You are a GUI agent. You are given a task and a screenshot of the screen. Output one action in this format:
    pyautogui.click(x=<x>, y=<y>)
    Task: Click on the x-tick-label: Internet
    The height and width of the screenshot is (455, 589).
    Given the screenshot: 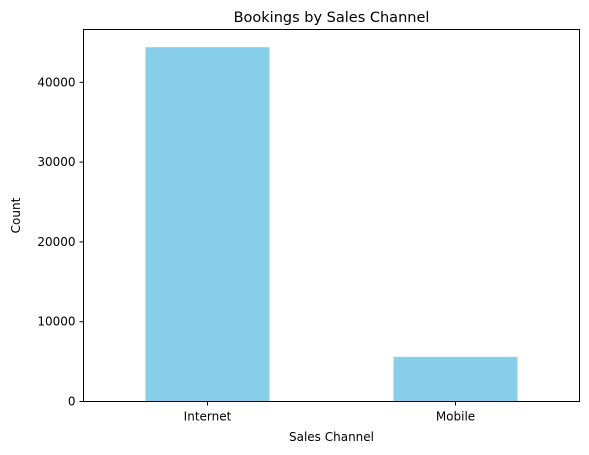 What is the action you would take?
    pyautogui.click(x=208, y=417)
    